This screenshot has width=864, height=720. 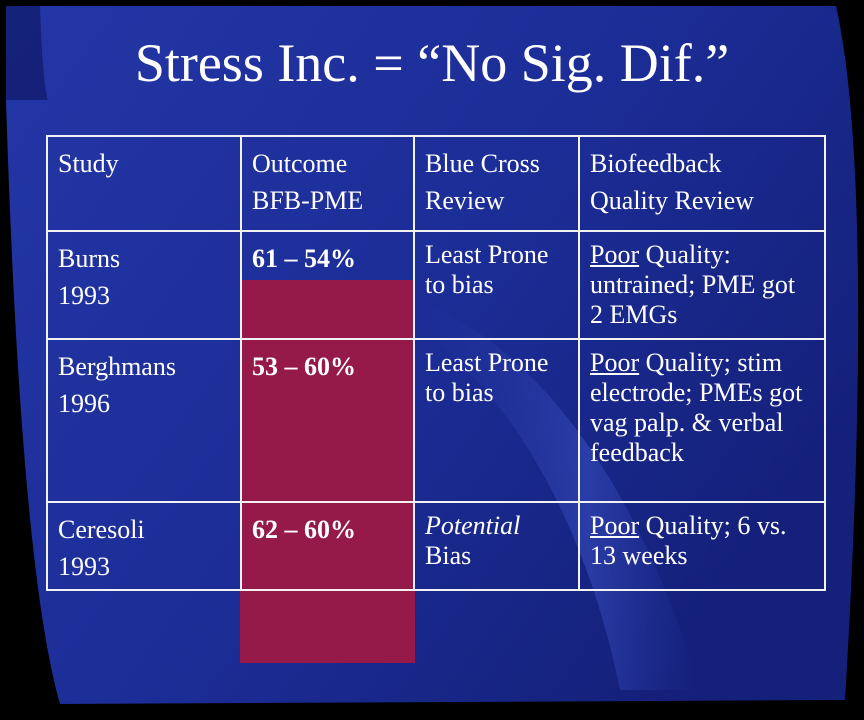 What do you see at coordinates (327, 420) in the screenshot?
I see `cell-outcome: 53 – 60%` at bounding box center [327, 420].